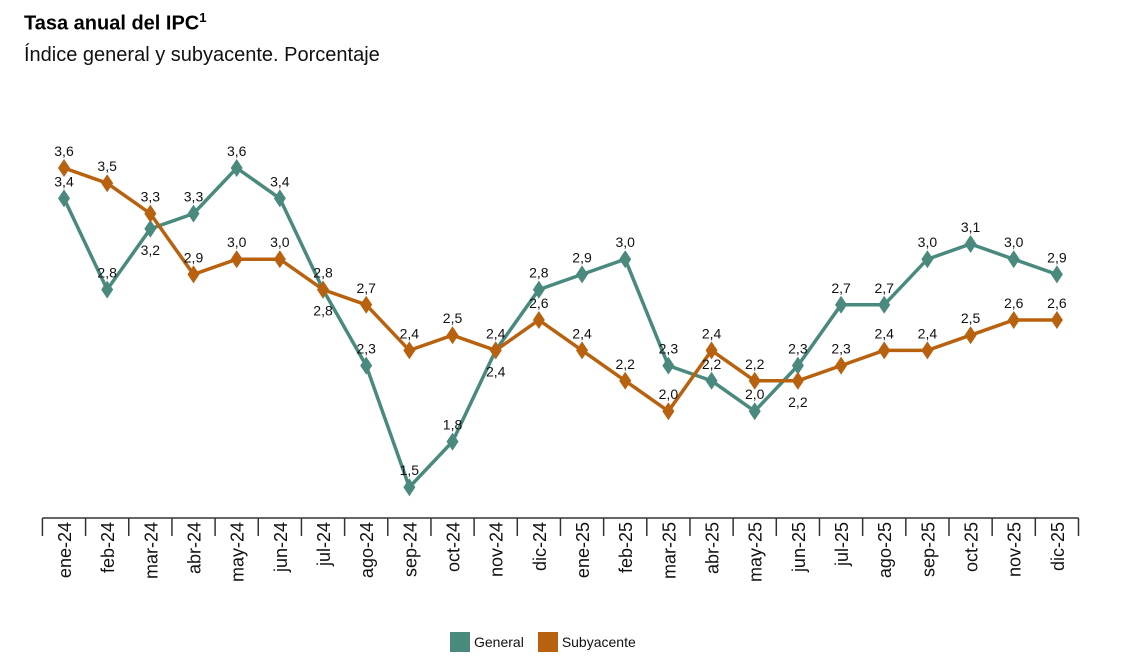  Describe the element at coordinates (841, 349) in the screenshot. I see `data-label-subyacente: 2,3` at that location.